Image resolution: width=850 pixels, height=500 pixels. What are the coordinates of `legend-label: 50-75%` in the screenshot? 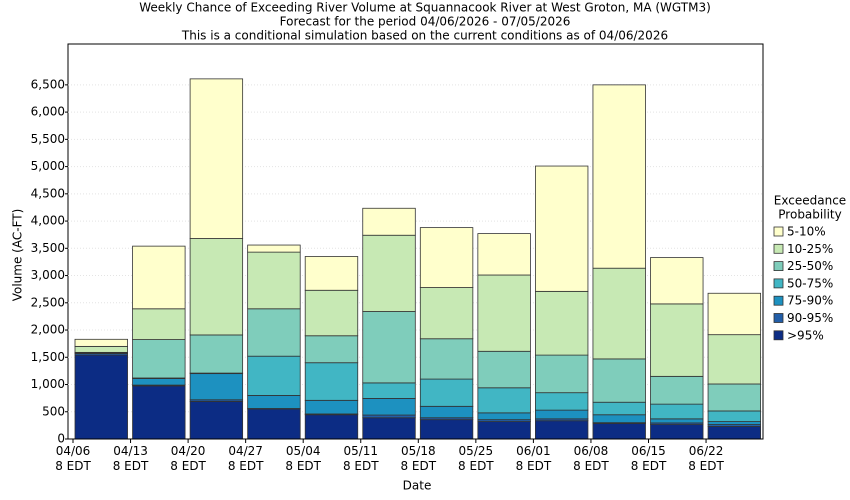 It's located at (810, 283).